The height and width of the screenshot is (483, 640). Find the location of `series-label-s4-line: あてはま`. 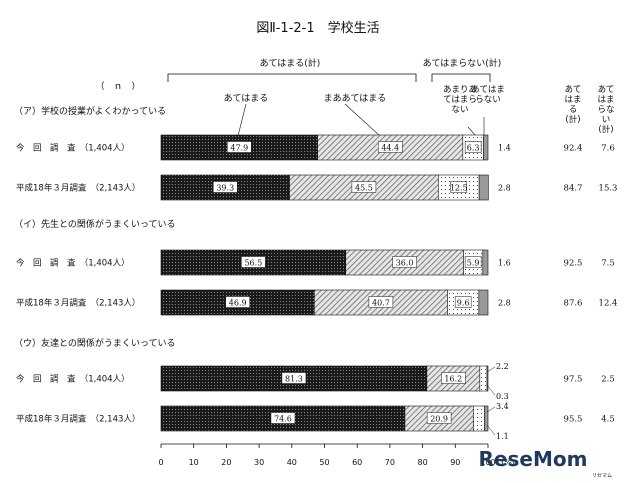

series-label-s4-line: あてはま is located at coordinates (488, 90).